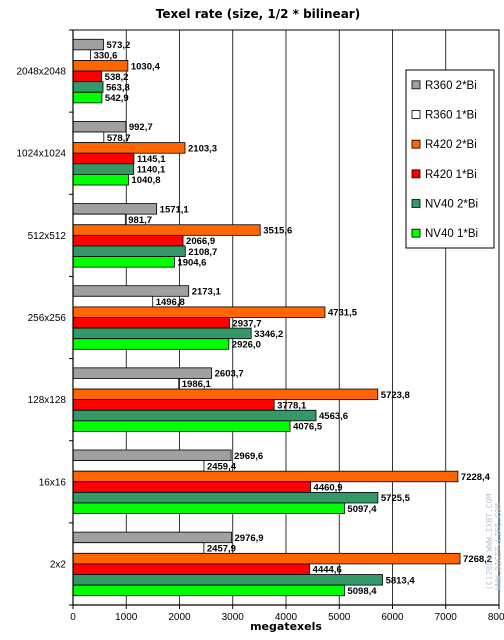 Image resolution: width=504 pixels, height=640 pixels. What do you see at coordinates (222, 466) in the screenshot?
I see `data-label: 2459,4` at bounding box center [222, 466].